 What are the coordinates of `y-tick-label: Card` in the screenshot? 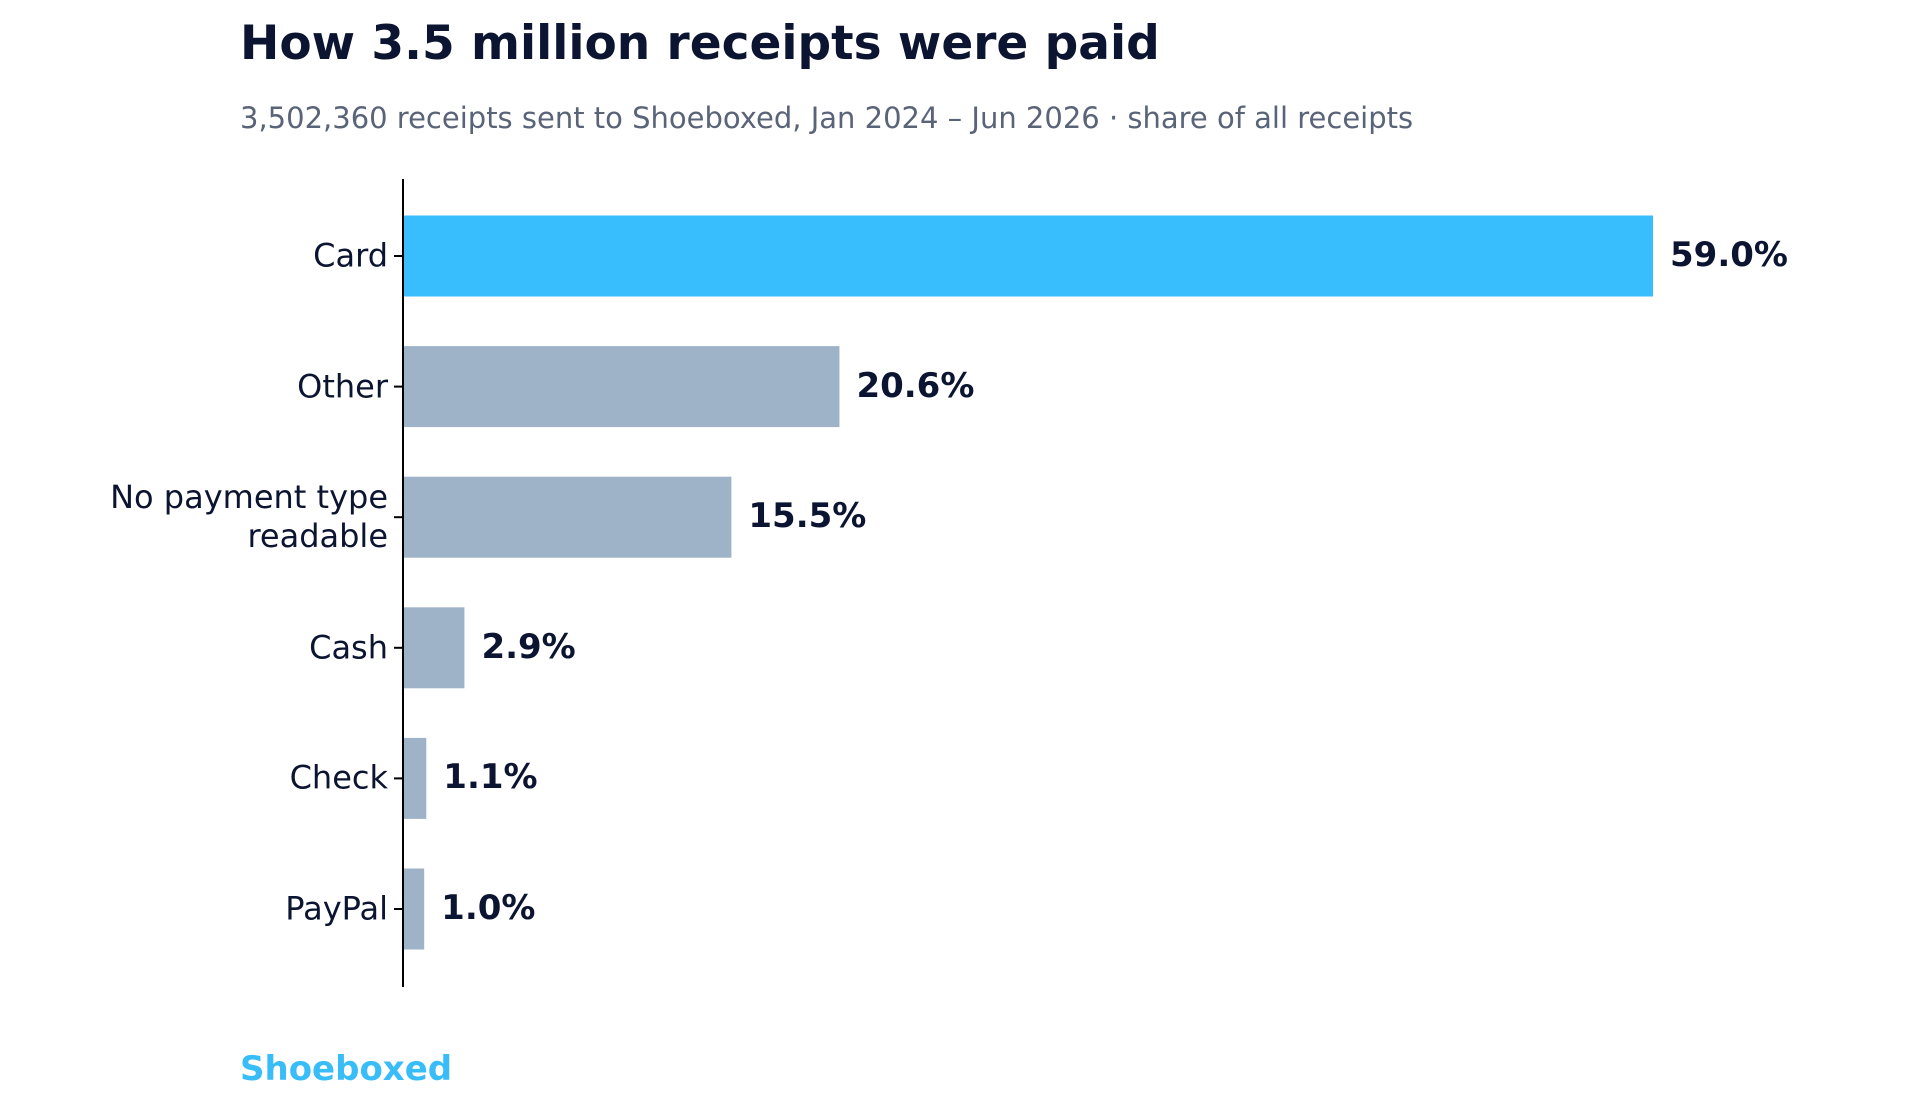 It's located at (350, 255).